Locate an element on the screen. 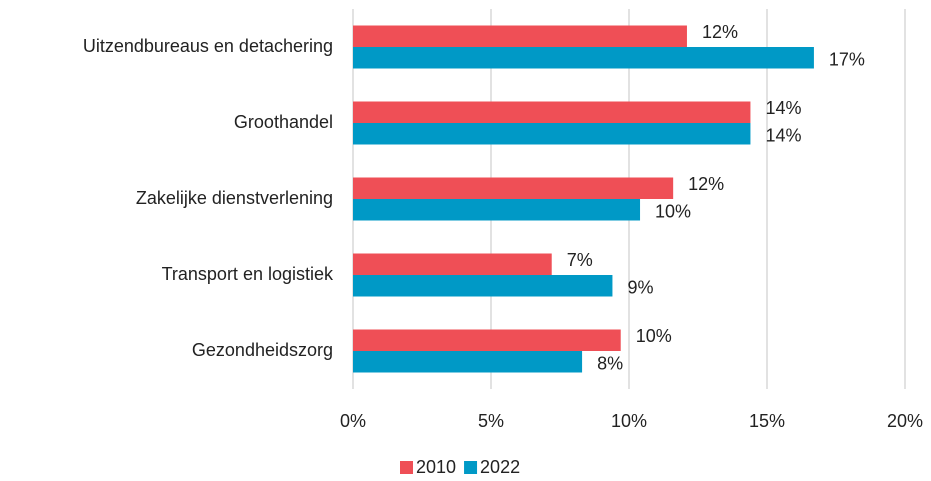 This screenshot has width=931, height=481. y-tick-label: Gezondheidszorg is located at coordinates (262, 350).